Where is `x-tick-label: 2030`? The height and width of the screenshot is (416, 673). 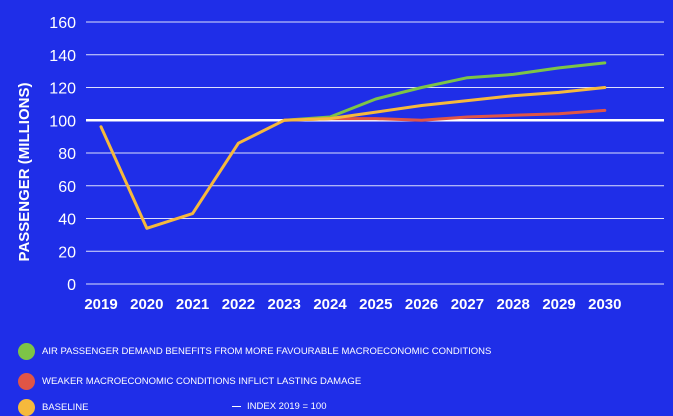
x-tick-label: 2030 is located at coordinates (604, 304).